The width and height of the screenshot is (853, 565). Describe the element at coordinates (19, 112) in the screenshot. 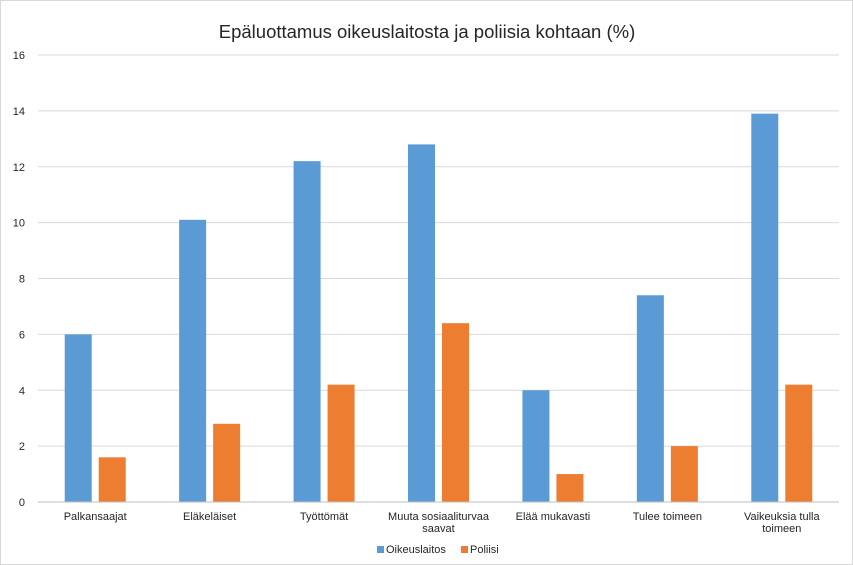

I see `y-tick-label: 14` at that location.